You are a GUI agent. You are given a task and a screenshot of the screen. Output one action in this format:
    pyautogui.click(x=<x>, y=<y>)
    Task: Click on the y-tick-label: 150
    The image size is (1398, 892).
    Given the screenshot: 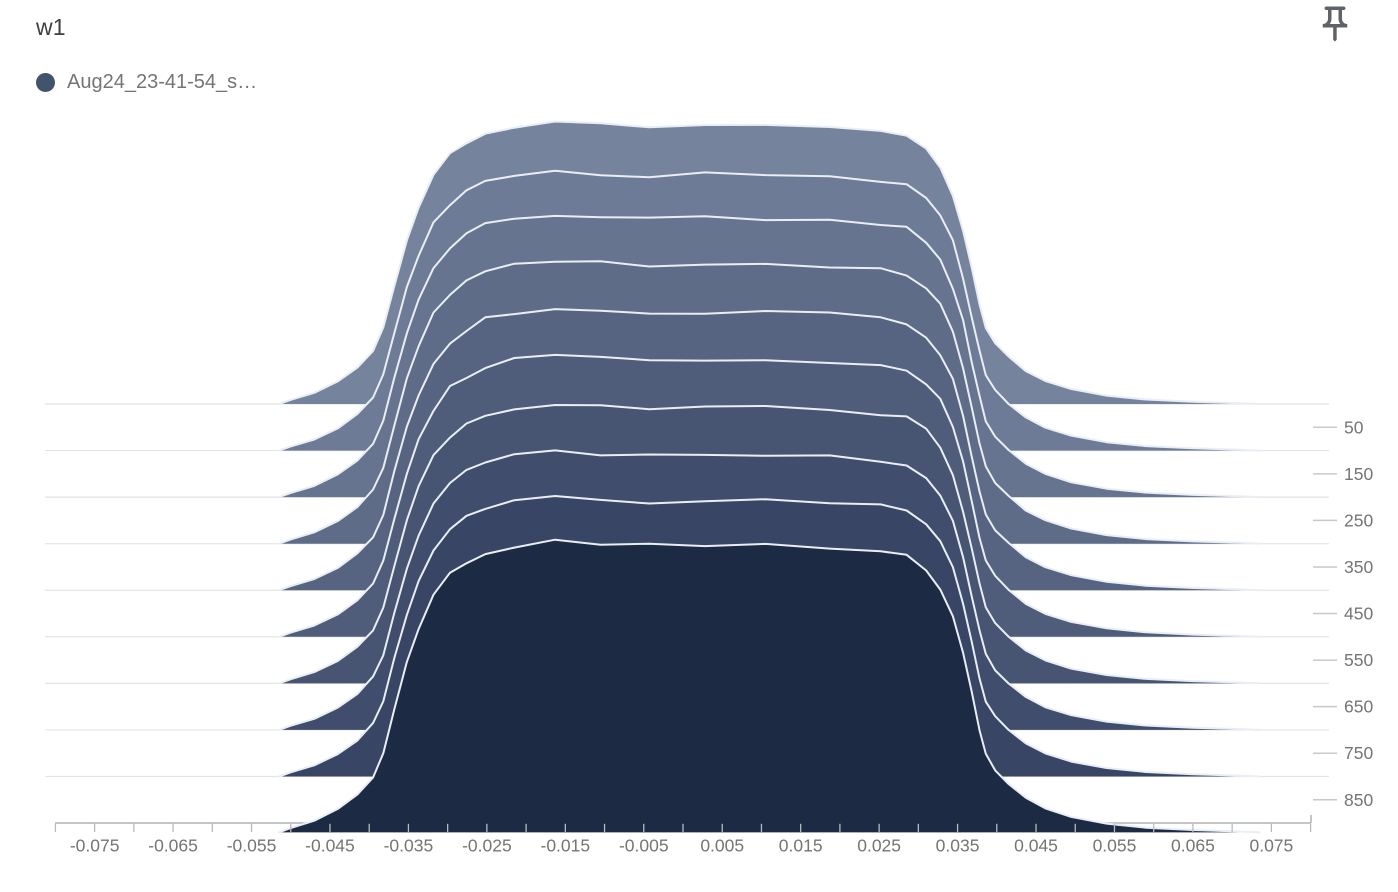 What is the action you would take?
    pyautogui.click(x=1358, y=474)
    